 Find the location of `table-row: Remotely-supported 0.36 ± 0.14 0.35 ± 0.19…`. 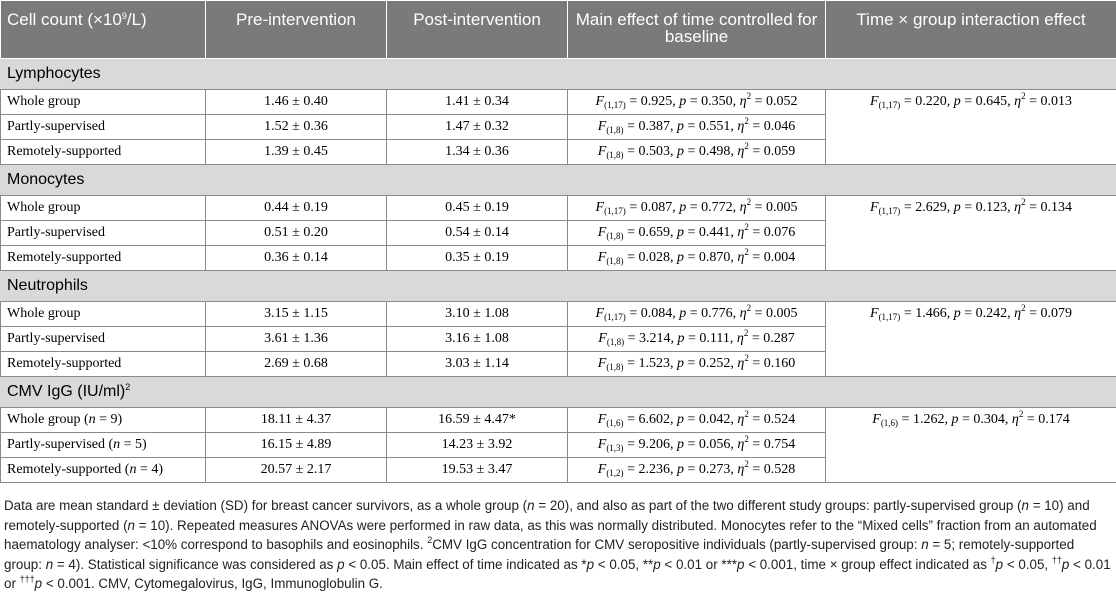

table-row: Remotely-supported 0.36 ± 0.14 0.35 ± 0.19… is located at coordinates (558, 258).